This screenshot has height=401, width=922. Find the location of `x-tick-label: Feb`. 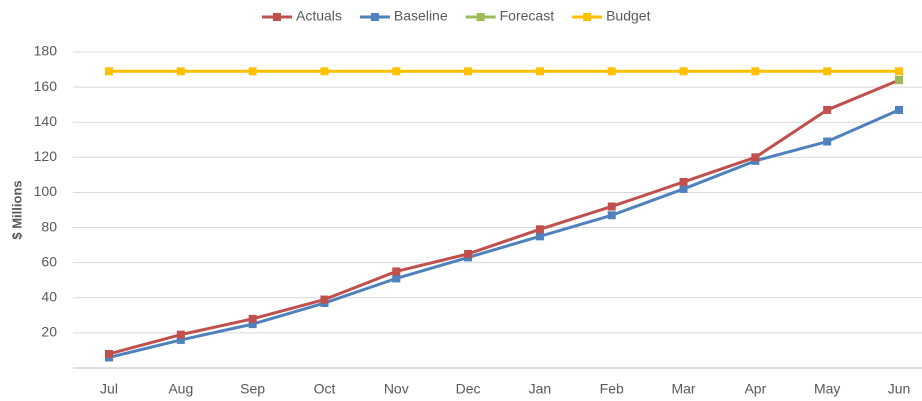

x-tick-label: Feb is located at coordinates (612, 389).